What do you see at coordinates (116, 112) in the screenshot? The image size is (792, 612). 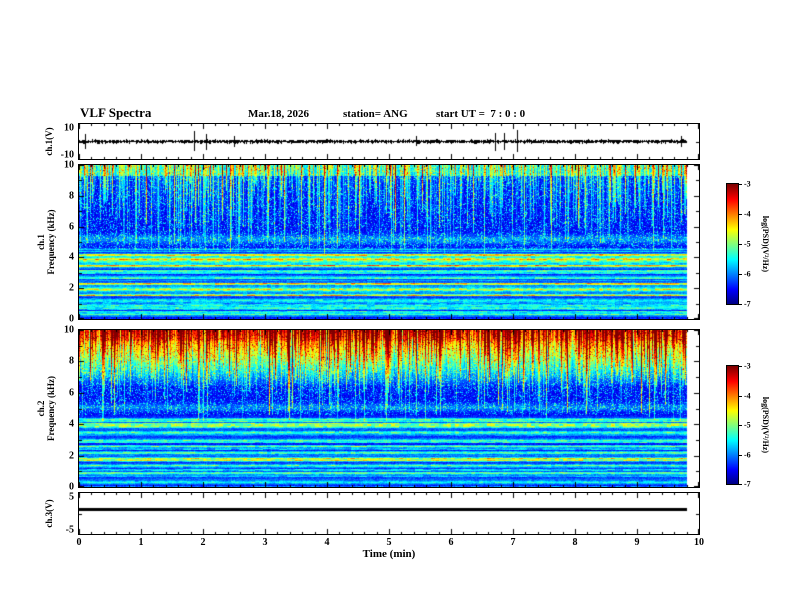 I see `figure-title: VLF Spectra` at bounding box center [116, 112].